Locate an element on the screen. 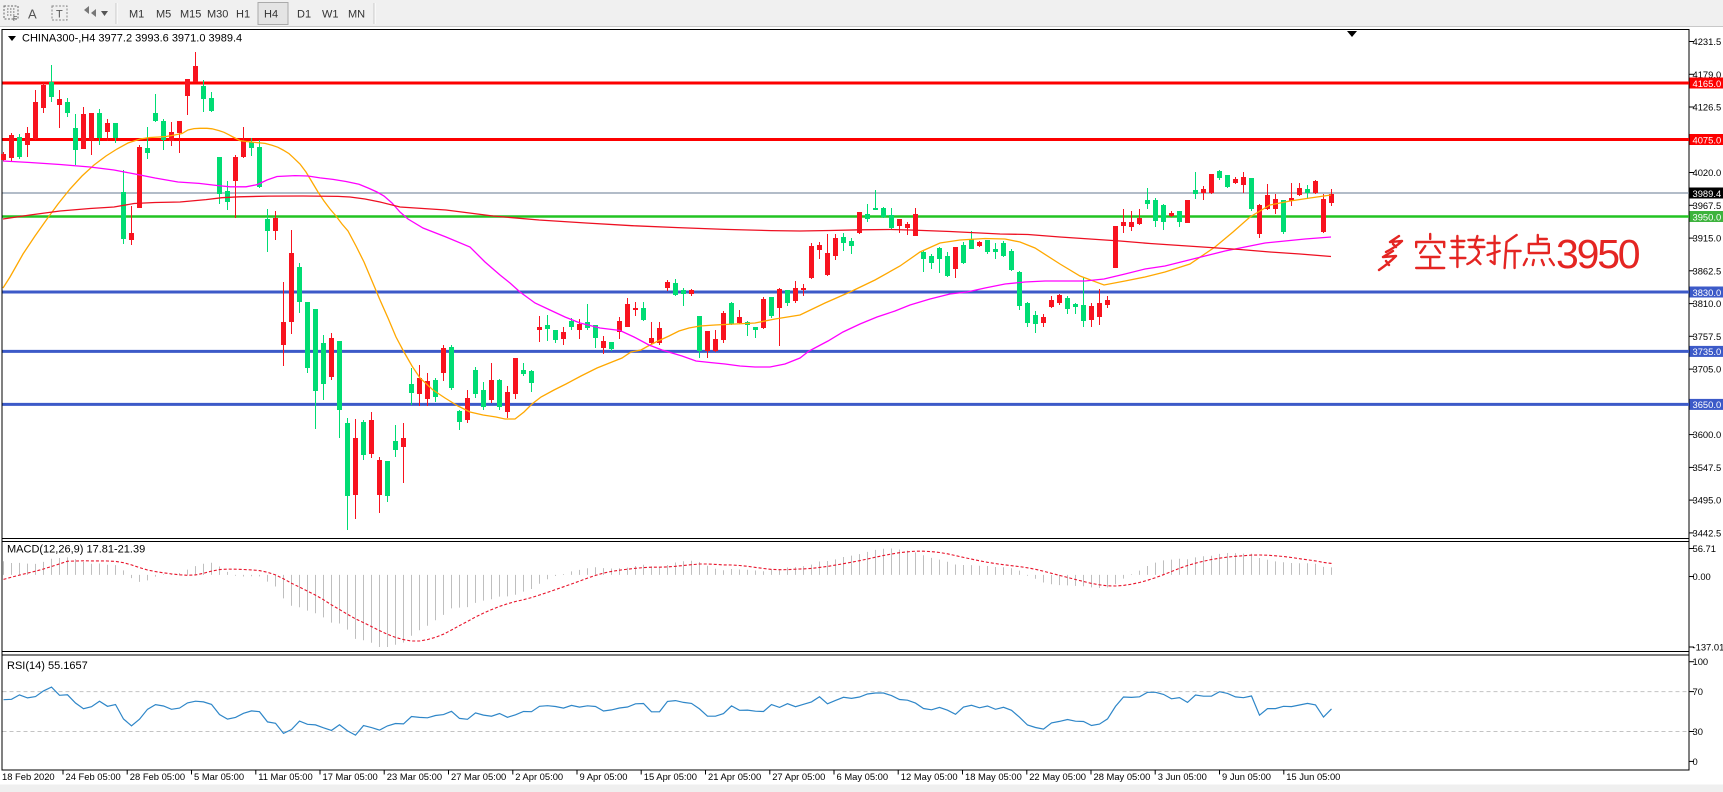  svg-text: 4179.0 is located at coordinates (1707, 74).